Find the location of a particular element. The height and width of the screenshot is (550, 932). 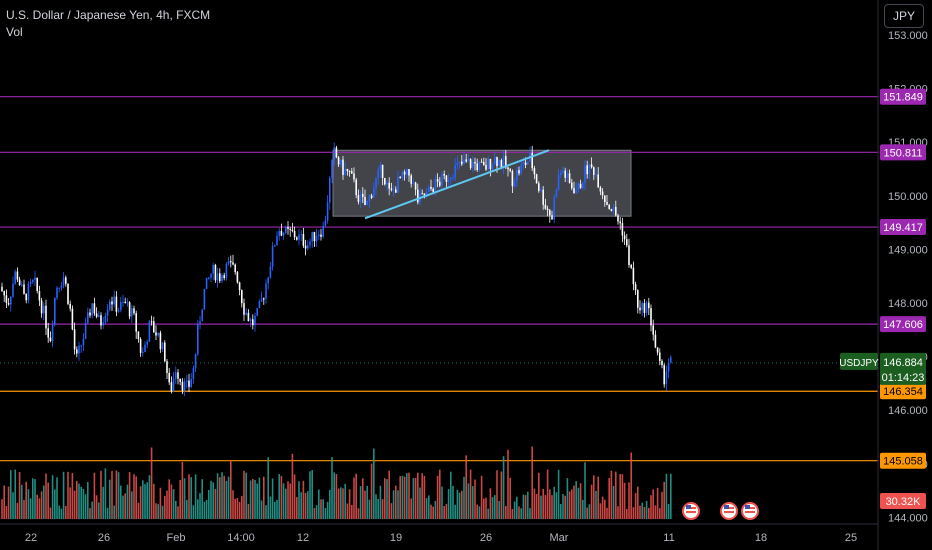

symbol-tag-bg is located at coordinates (859, 361).